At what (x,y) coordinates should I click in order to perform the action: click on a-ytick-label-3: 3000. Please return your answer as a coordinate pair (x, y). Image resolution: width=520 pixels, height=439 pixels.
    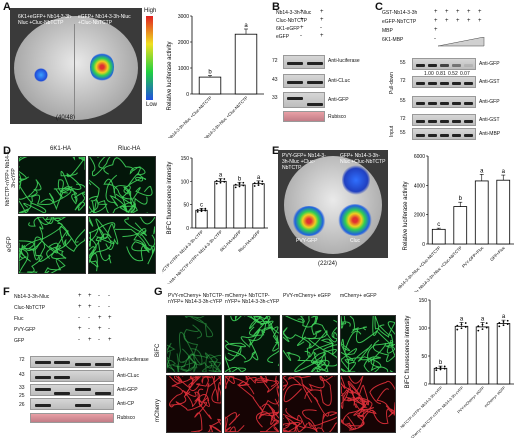
    Looking at the image, I should click on (183, 17).